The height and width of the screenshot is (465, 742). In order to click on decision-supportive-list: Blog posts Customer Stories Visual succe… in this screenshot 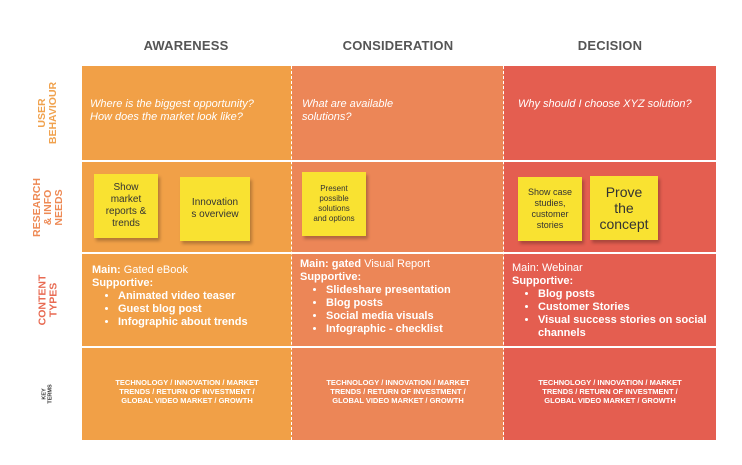, I will do `click(612, 314)`.